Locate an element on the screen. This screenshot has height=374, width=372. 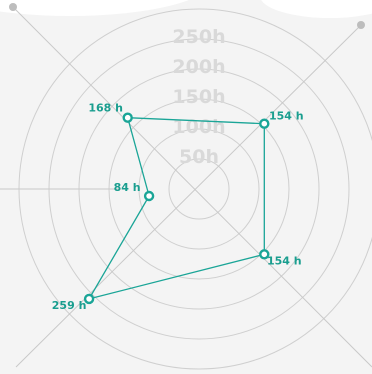
data-label: 168 h is located at coordinates (105, 108).